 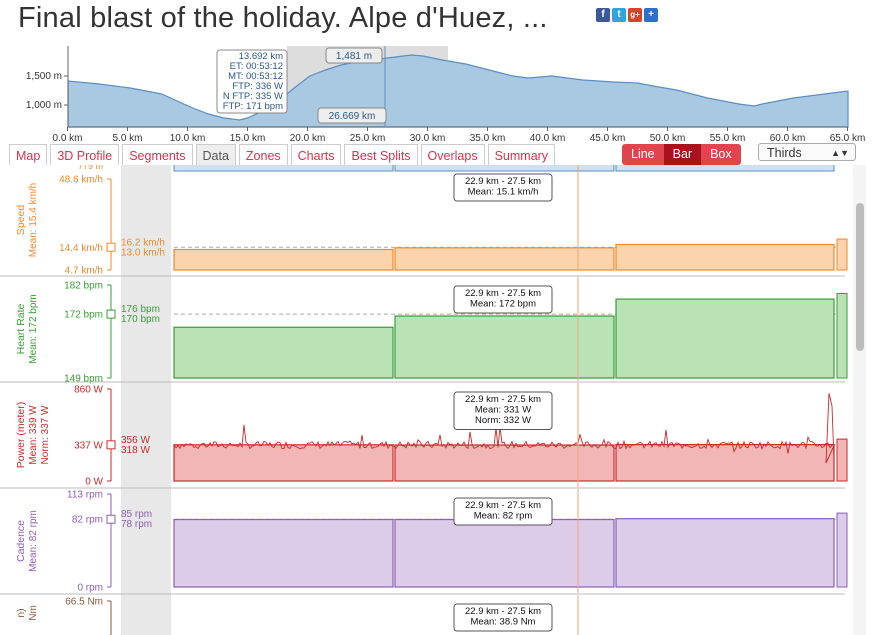 What do you see at coordinates (368, 137) in the screenshot?
I see `elevation-x-tick-label: 25.0 km` at bounding box center [368, 137].